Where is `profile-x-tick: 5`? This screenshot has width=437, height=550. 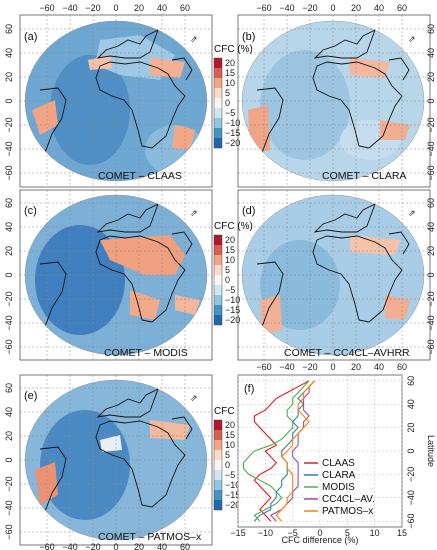
profile-x-tick: 5 is located at coordinates (347, 533).